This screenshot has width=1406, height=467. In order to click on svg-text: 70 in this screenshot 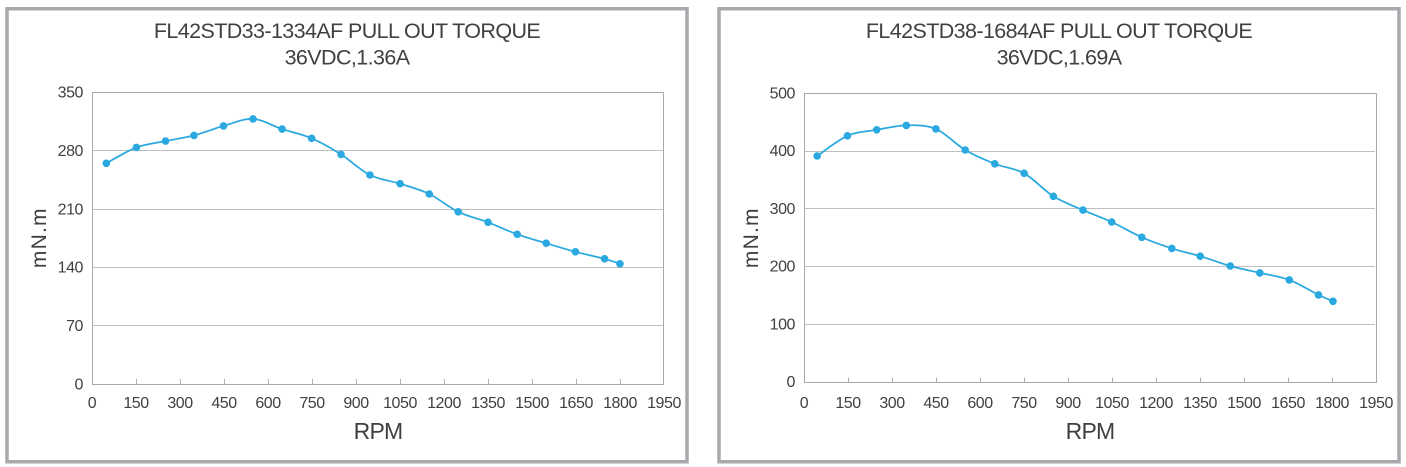, I will do `click(74, 326)`.